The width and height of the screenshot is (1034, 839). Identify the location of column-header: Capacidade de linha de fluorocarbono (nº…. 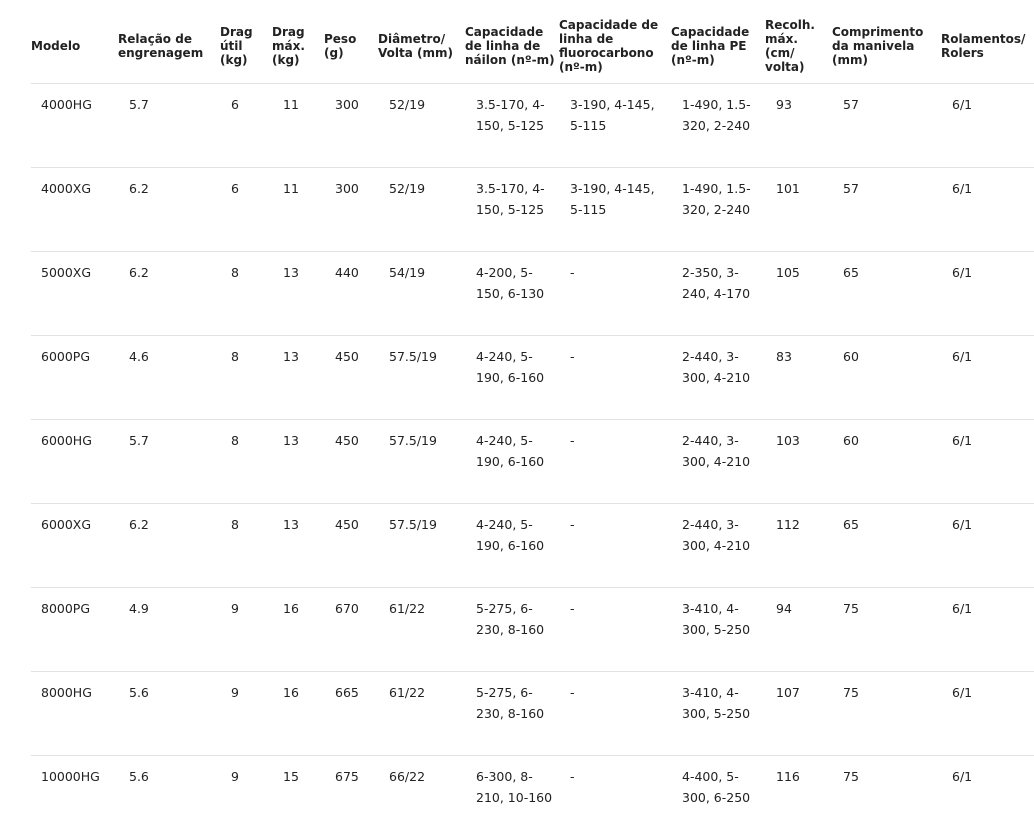
(615, 42).